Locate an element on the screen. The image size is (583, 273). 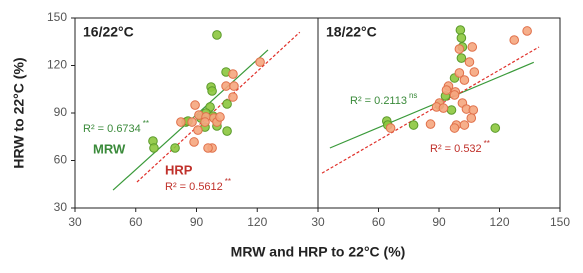
r-squared-label: R² = 0.6734 is located at coordinates (112, 129).